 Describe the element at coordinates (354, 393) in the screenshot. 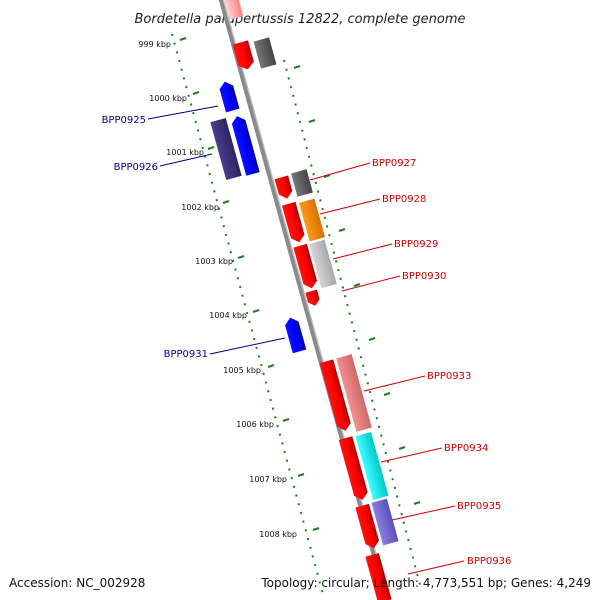

I see `gene-BPP0933` at that location.